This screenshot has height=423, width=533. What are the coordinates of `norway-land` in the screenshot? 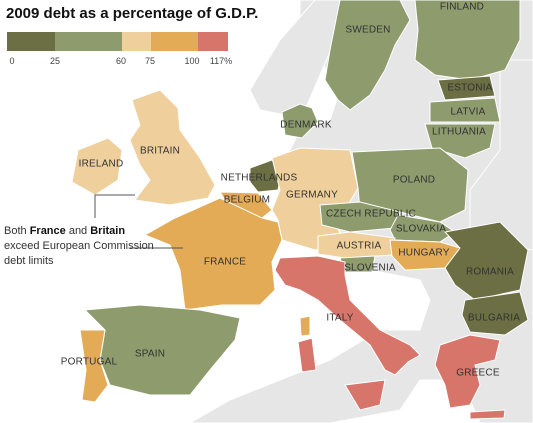 It's located at (295, 58).